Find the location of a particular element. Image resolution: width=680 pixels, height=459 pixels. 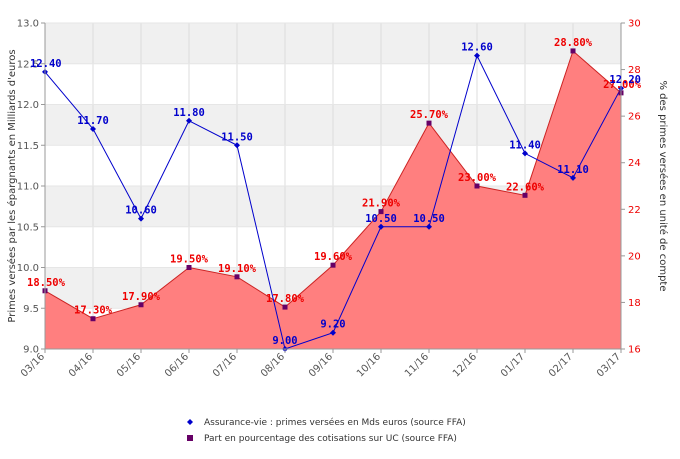

y-axis-right-tick-label: 22 is located at coordinates (634, 210).